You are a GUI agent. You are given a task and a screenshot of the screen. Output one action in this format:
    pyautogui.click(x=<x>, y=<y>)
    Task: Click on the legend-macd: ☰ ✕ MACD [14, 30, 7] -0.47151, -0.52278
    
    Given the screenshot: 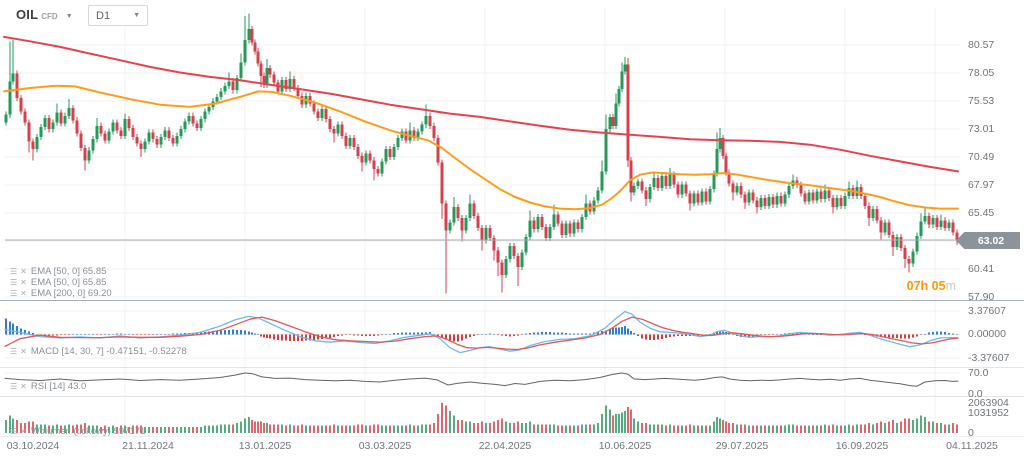 What is the action you would take?
    pyautogui.click(x=98, y=351)
    